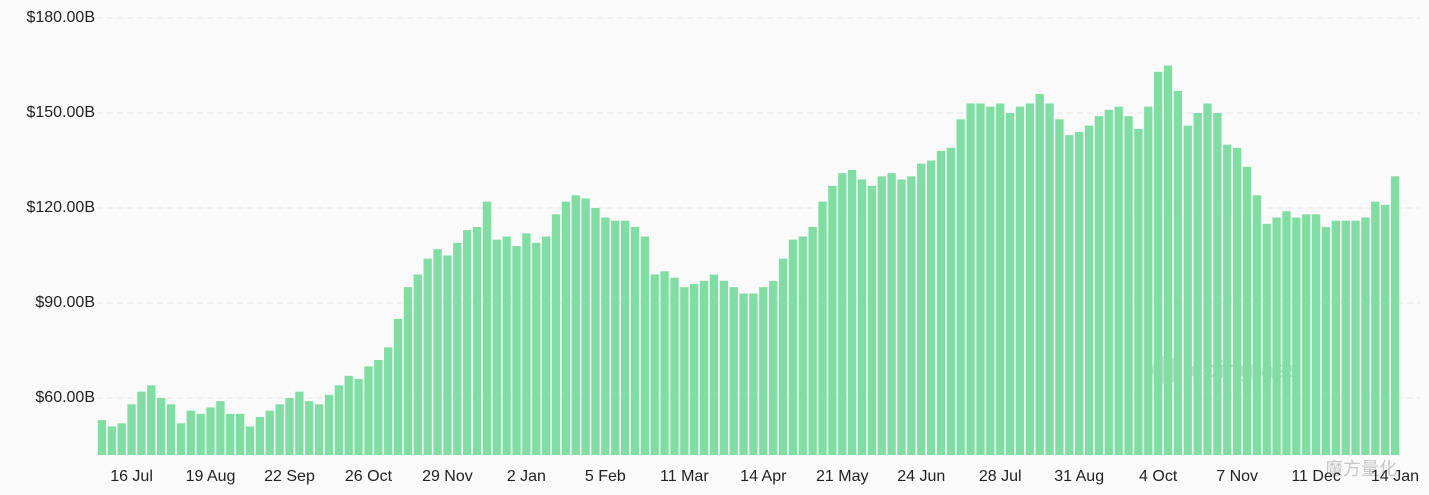 The image size is (1429, 495). What do you see at coordinates (60, 112) in the screenshot?
I see `y-tick-label: $150.00B` at bounding box center [60, 112].